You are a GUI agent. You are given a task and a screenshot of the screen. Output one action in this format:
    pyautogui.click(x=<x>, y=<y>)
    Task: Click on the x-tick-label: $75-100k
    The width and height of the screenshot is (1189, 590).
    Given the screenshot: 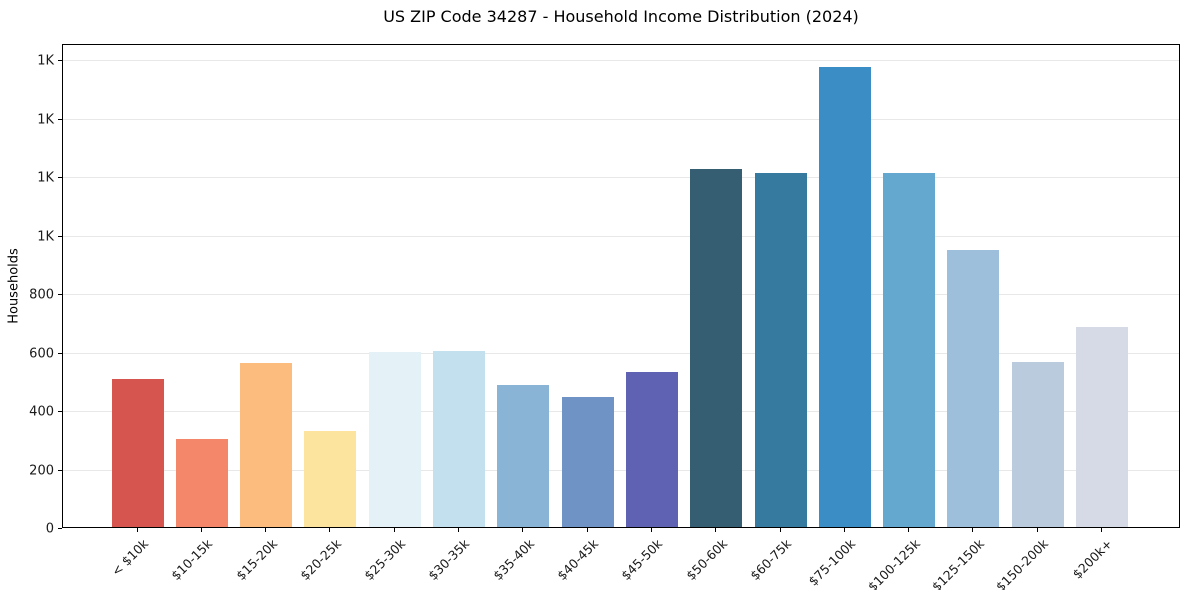 What is the action you would take?
    pyautogui.click(x=832, y=562)
    